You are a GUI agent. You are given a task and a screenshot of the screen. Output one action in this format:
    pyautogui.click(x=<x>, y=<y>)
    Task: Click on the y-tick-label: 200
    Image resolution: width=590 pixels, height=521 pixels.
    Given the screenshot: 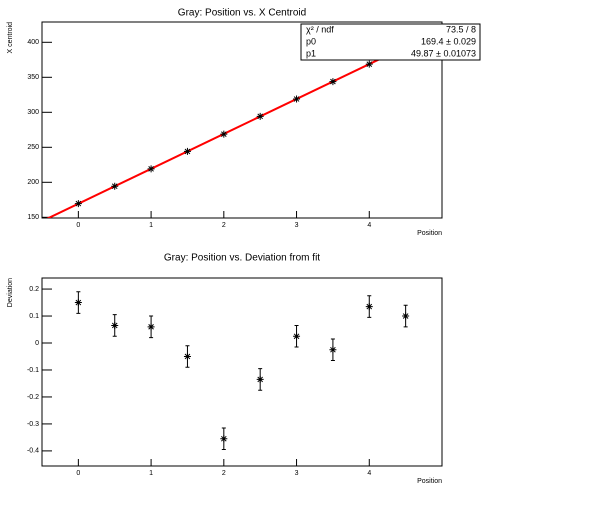 What is the action you would take?
    pyautogui.click(x=33, y=182)
    